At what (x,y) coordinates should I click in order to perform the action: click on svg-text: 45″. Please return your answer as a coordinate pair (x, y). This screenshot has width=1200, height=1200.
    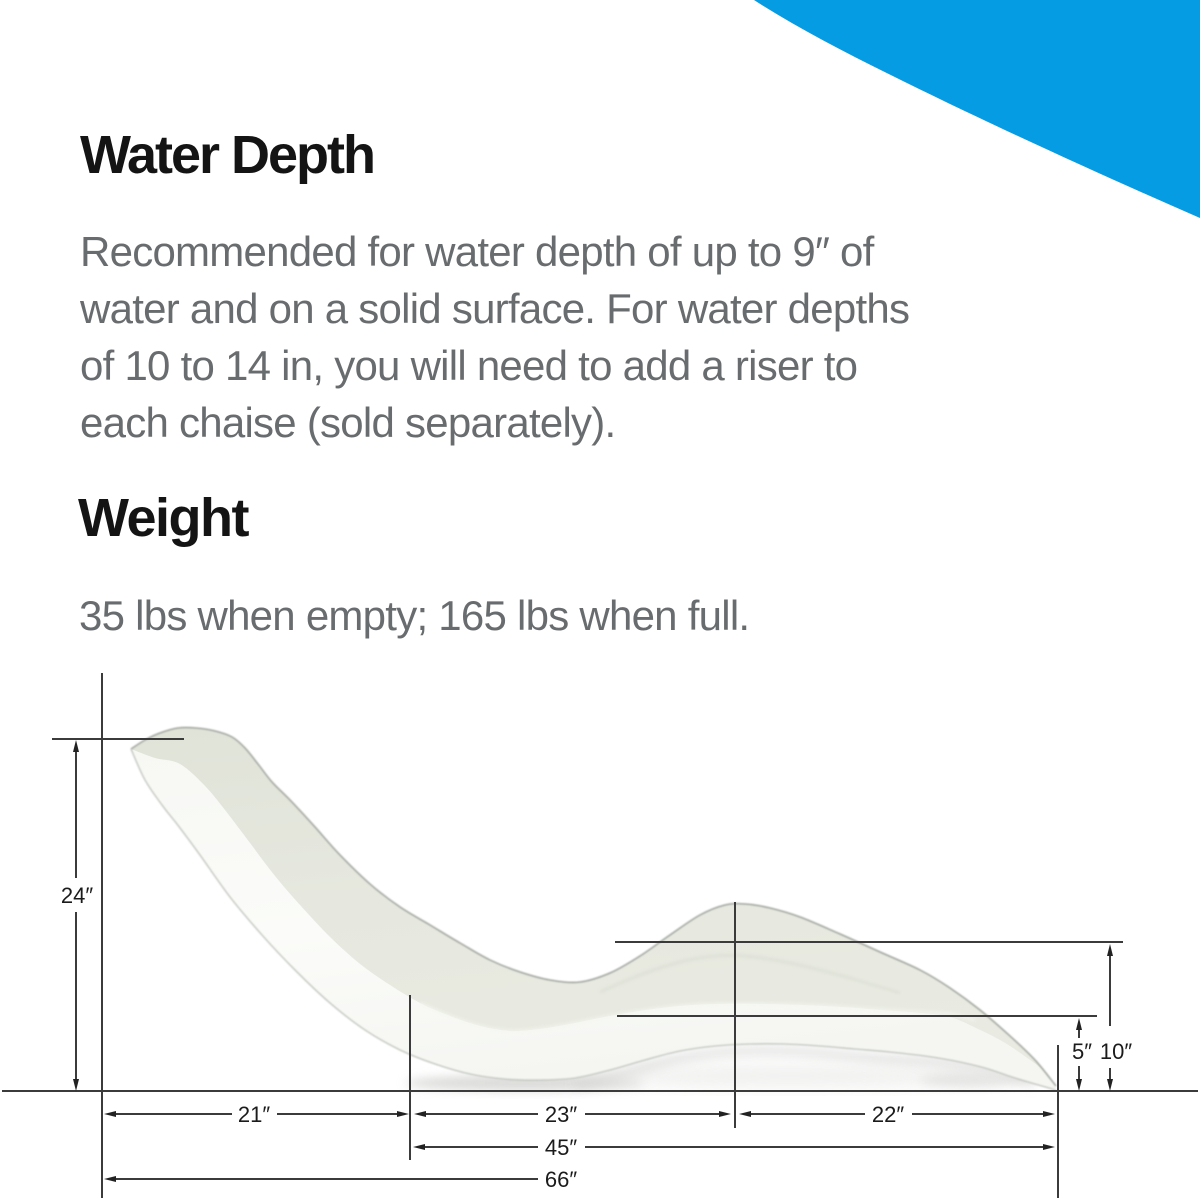
    Looking at the image, I should click on (561, 1147).